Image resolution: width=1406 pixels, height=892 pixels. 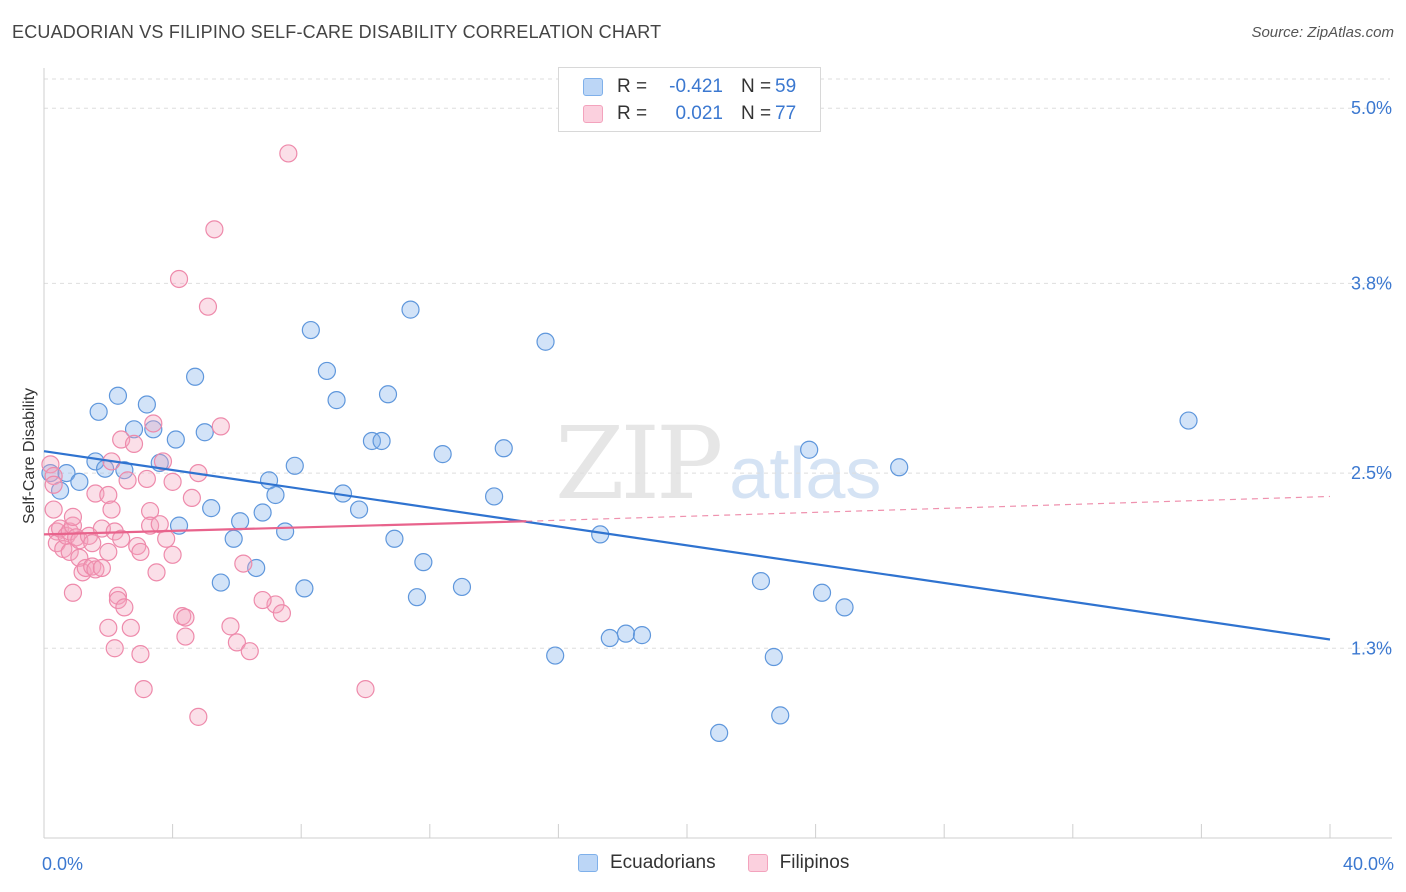 I want to click on series-label-filipinos: Filipinos, so click(x=814, y=862).